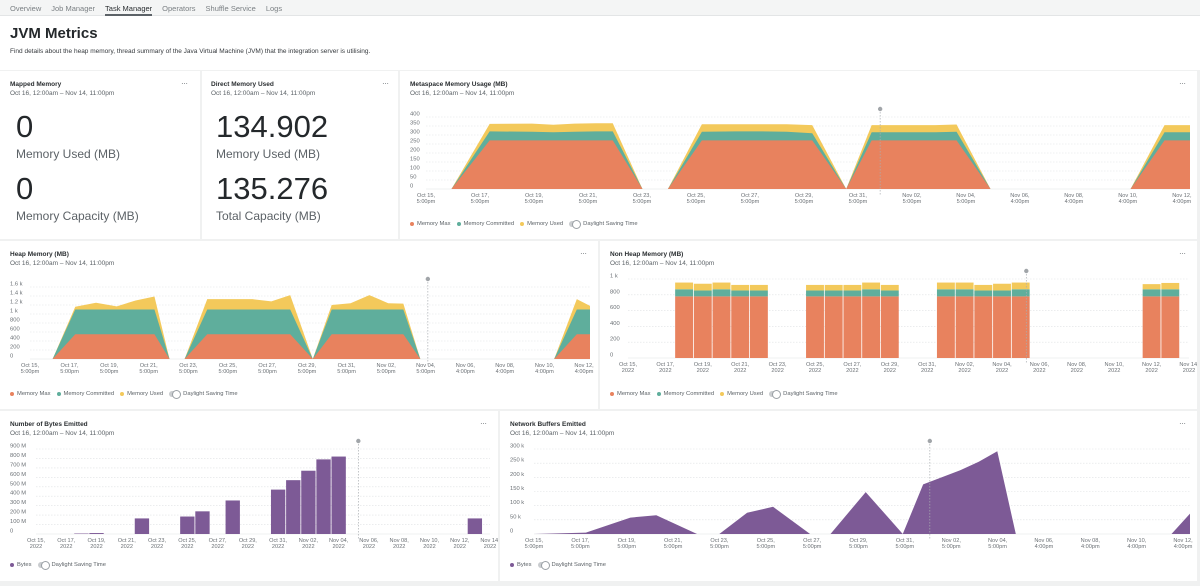 The image size is (1200, 586). Describe the element at coordinates (426, 369) in the screenshot. I see `x-tick-label: Nov 04,5:00pm` at that location.